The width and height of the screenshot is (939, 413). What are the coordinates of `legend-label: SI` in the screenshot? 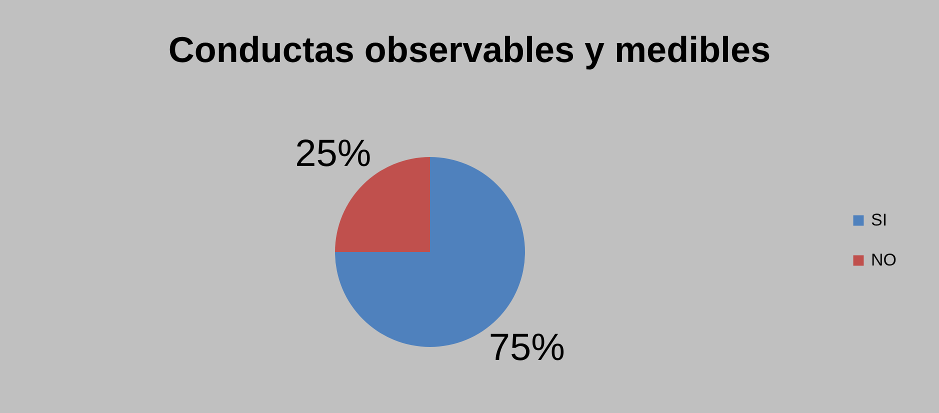 It's located at (879, 220).